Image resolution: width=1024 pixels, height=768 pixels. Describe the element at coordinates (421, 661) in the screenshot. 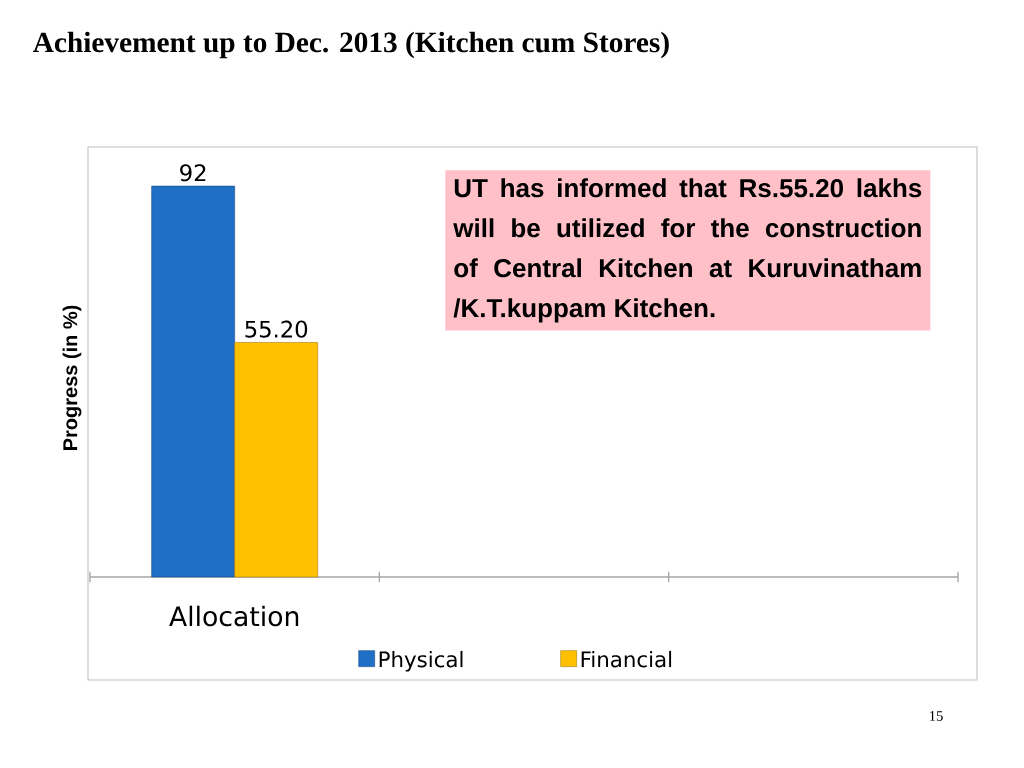

I see `legend-label: Physical` at that location.